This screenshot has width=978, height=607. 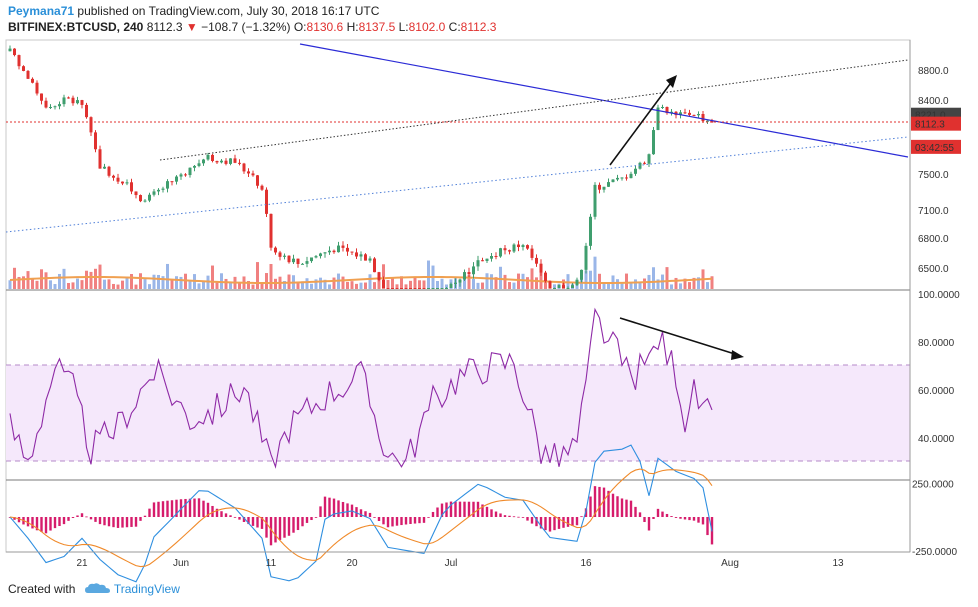 I want to click on rsi-tick-label: 40.0000, so click(x=936, y=439).